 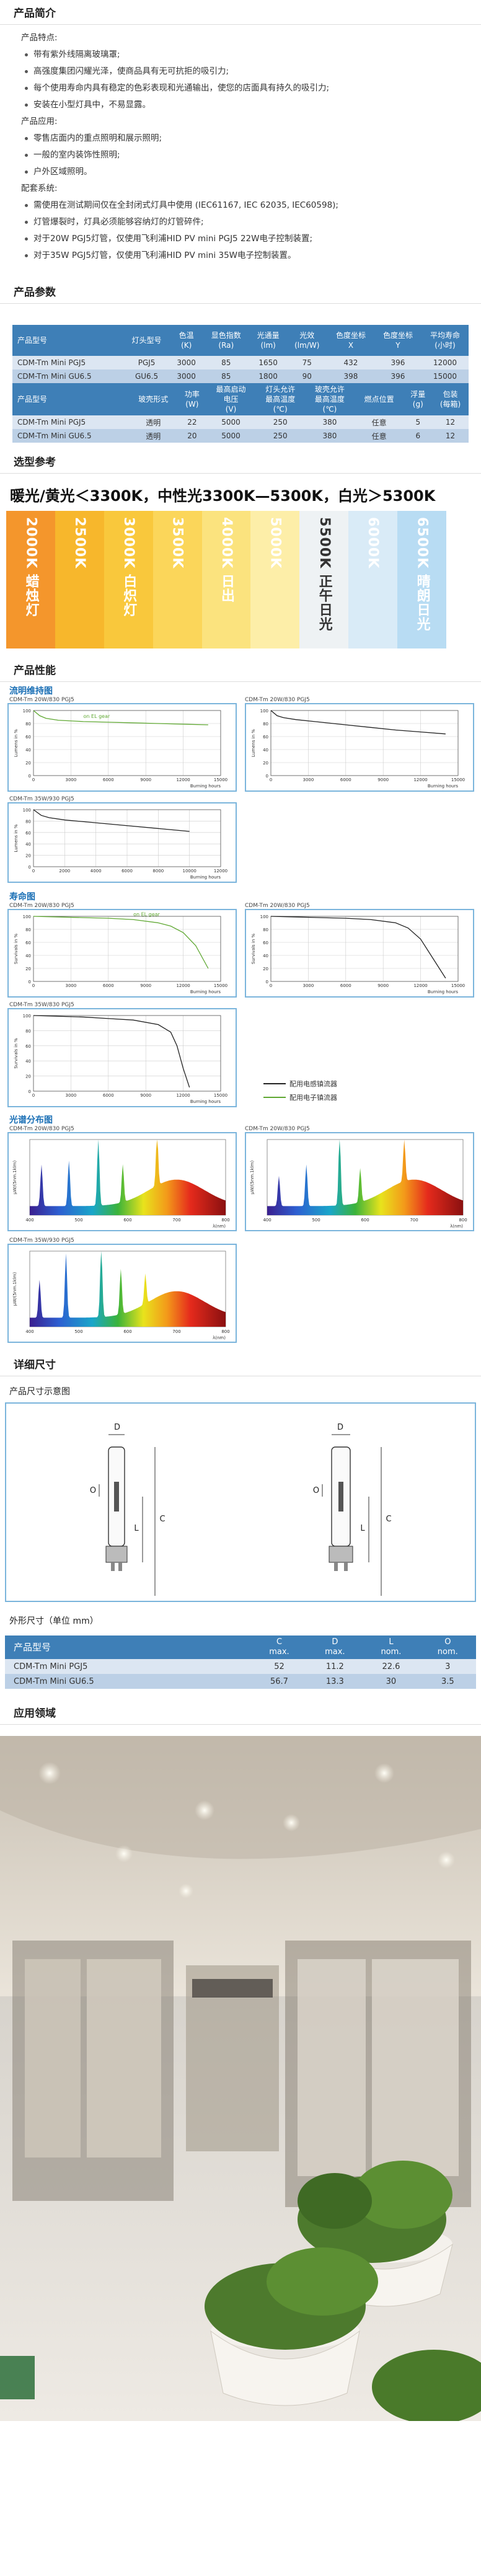 I want to click on table-header-cell: 功率 (W), so click(x=192, y=399).